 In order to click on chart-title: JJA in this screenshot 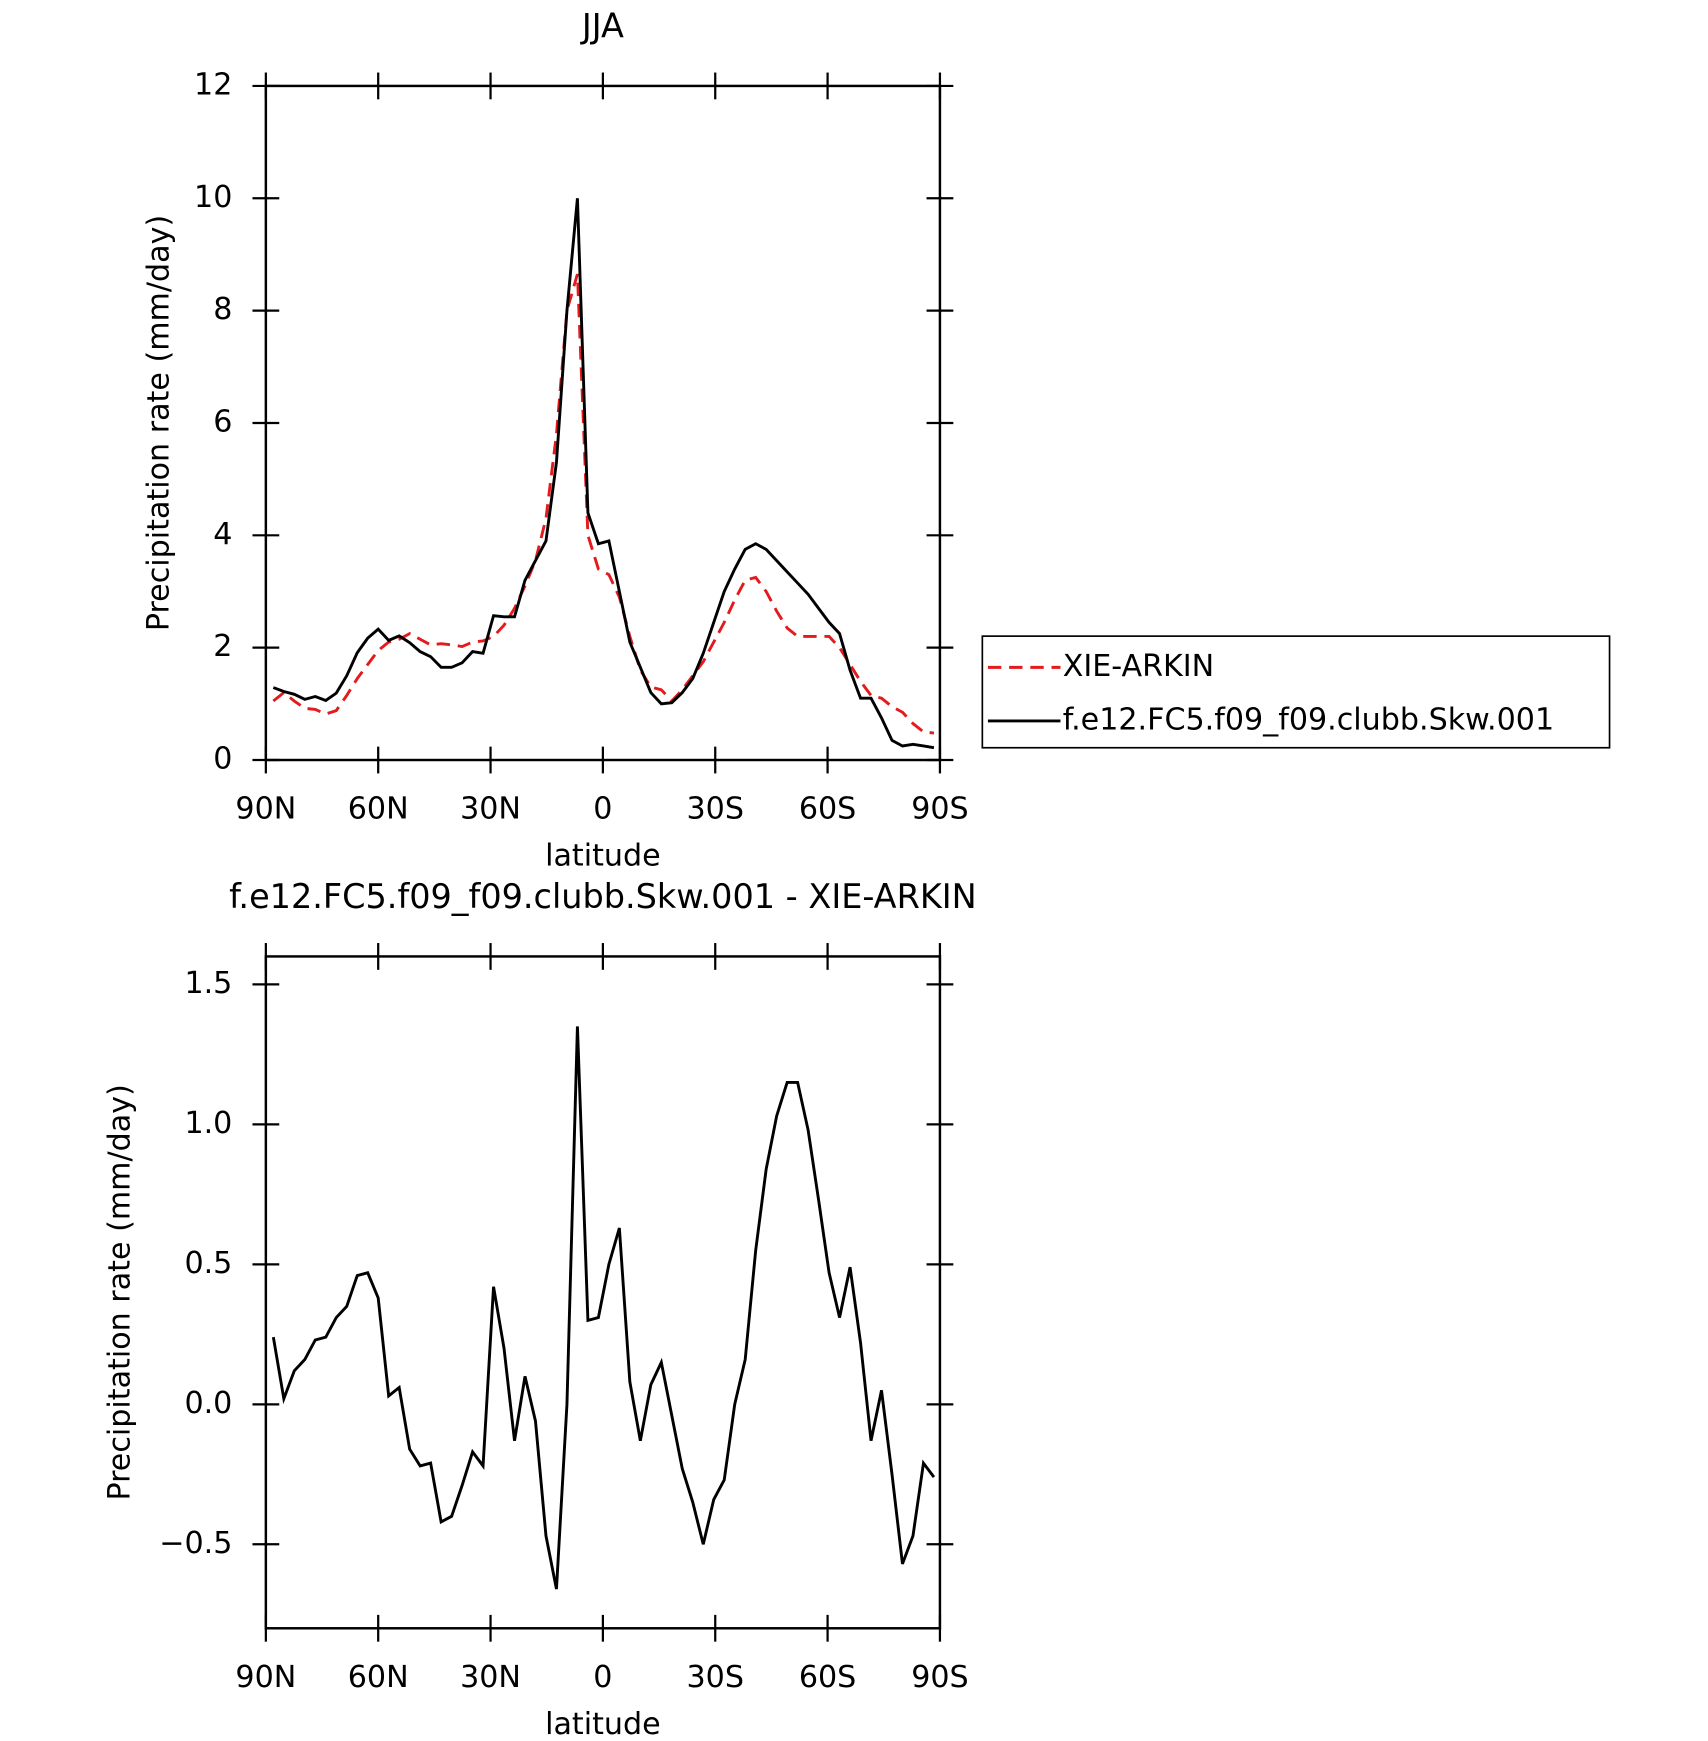, I will do `click(602, 25)`.